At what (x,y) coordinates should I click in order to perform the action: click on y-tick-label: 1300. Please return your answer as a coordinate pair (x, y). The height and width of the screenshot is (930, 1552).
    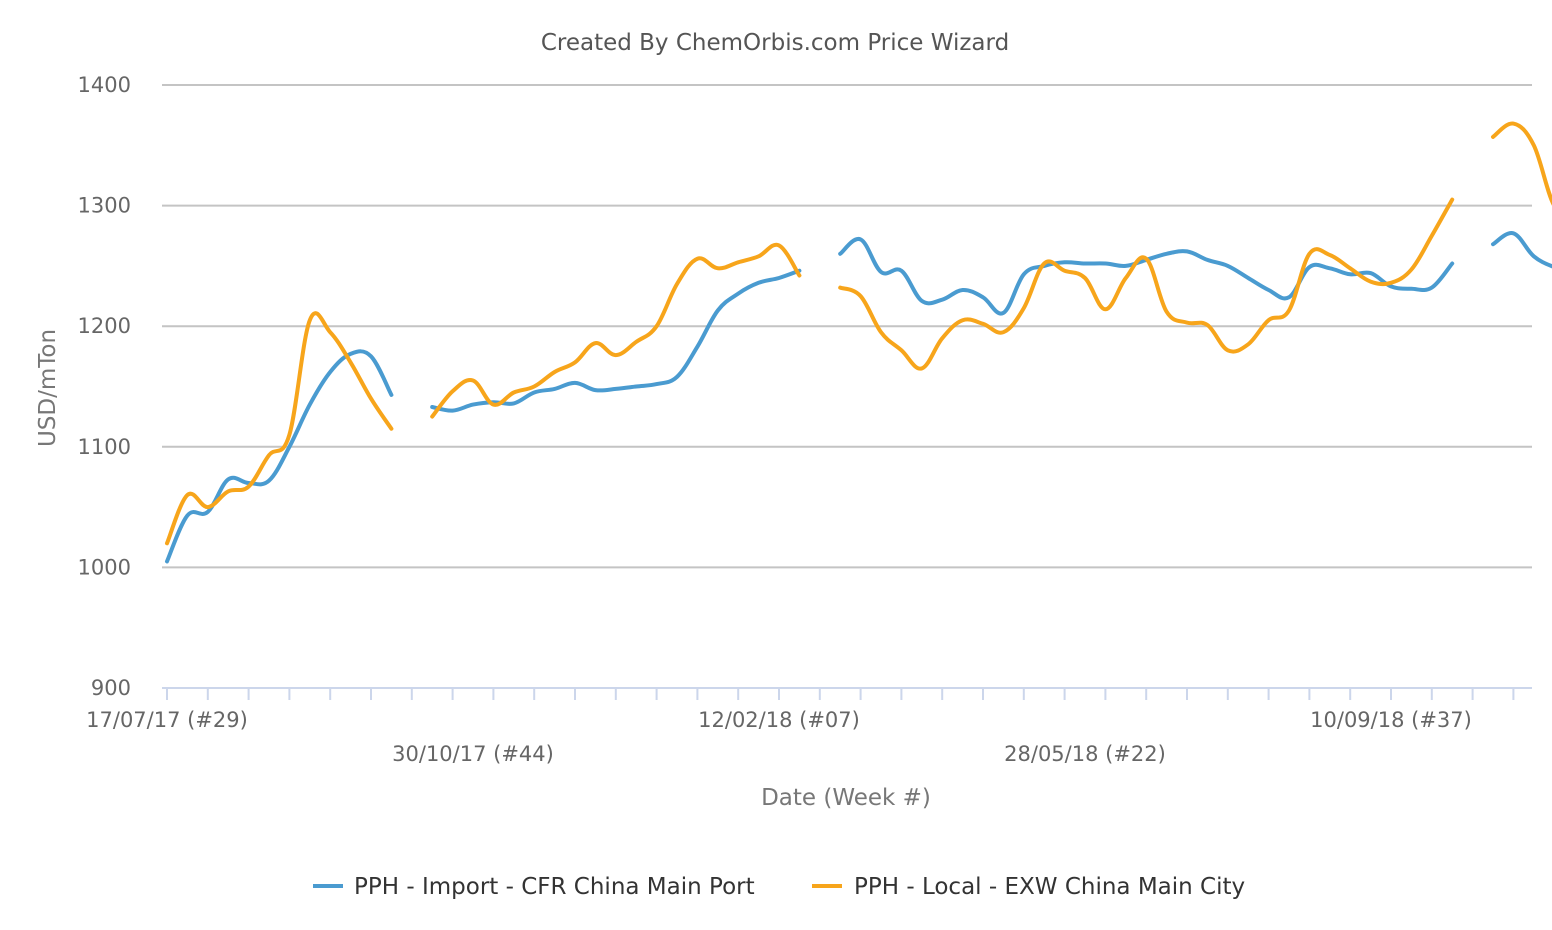
    Looking at the image, I should click on (104, 206).